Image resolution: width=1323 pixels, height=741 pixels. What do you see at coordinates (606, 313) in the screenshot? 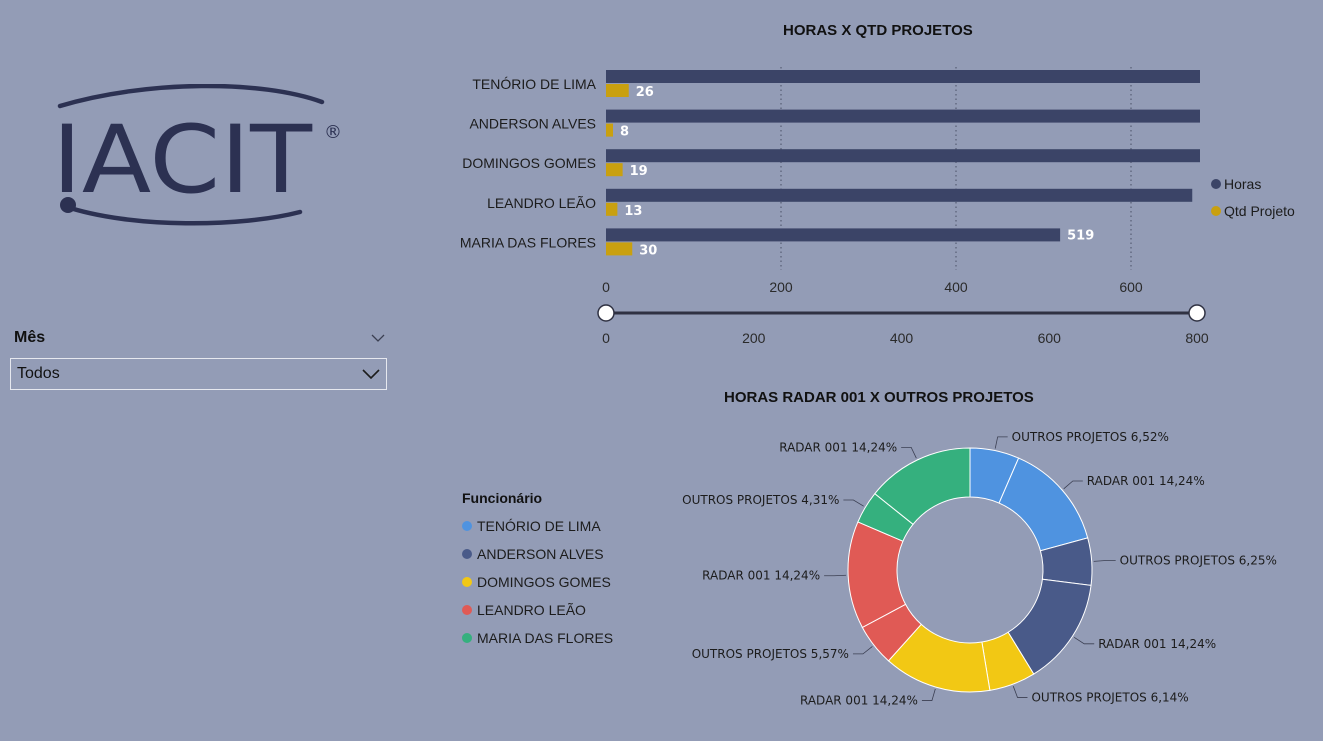
I see `slider-handle-min` at bounding box center [606, 313].